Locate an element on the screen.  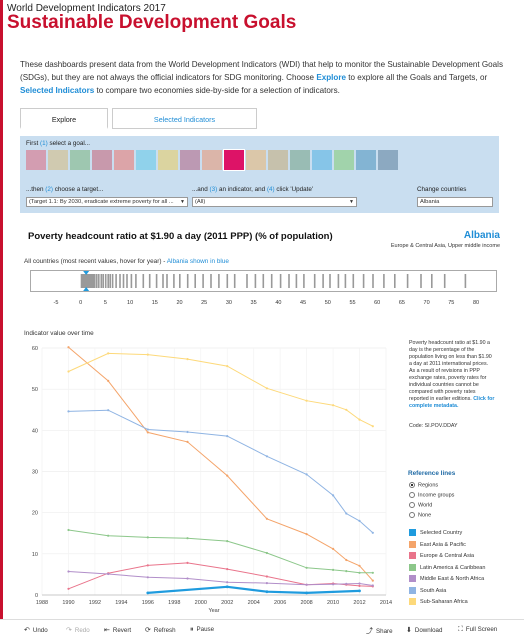
legend-item: Selected Country is located at coordinates (435, 532).